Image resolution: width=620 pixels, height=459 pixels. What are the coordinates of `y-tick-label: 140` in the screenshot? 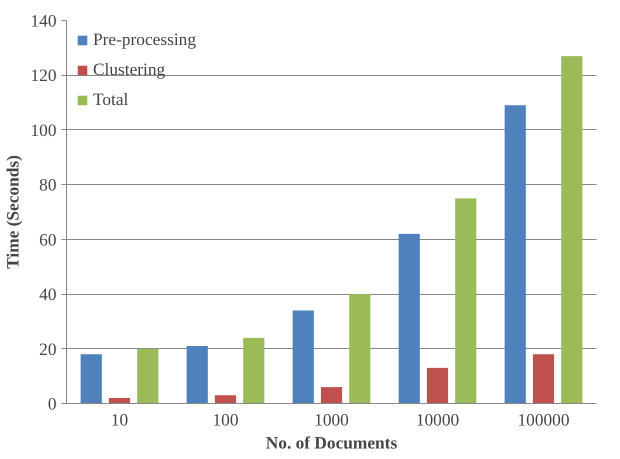 It's located at (43, 21).